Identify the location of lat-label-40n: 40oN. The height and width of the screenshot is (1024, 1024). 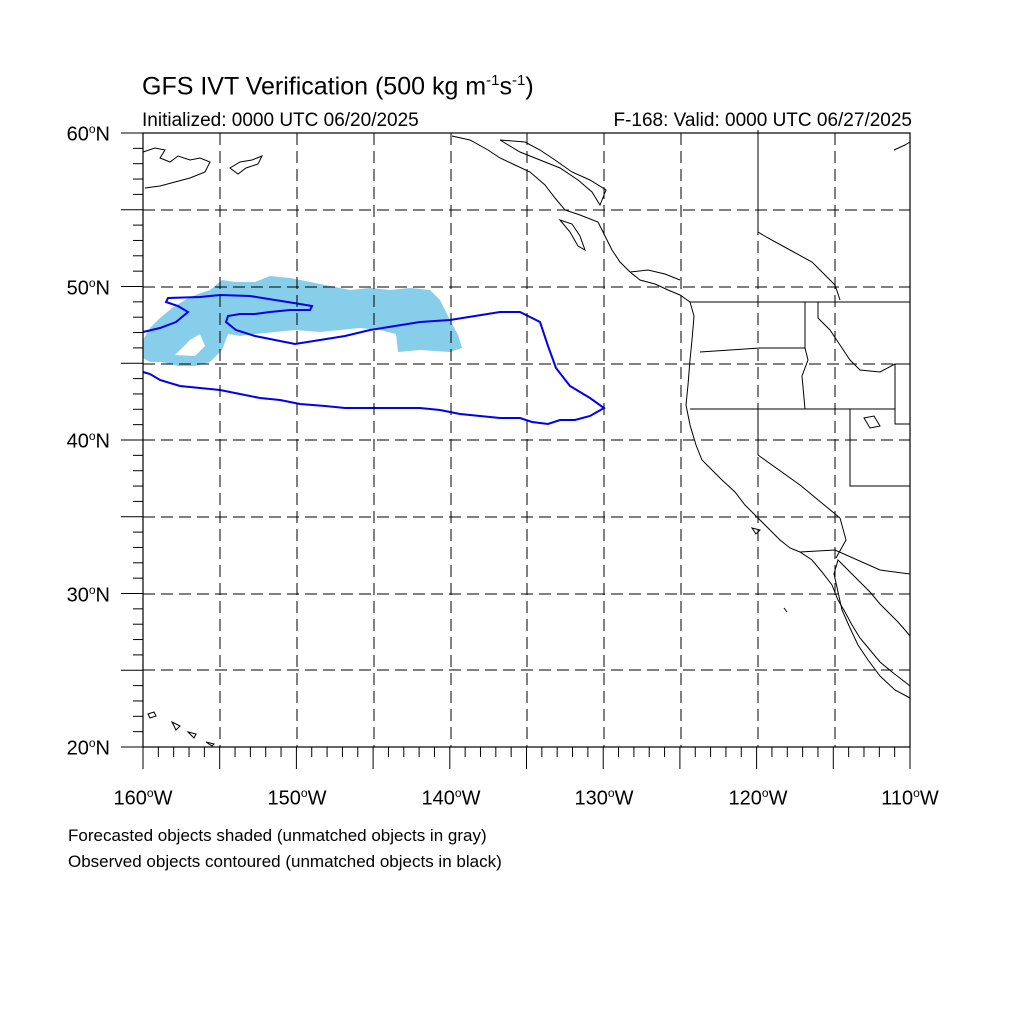
(88, 441).